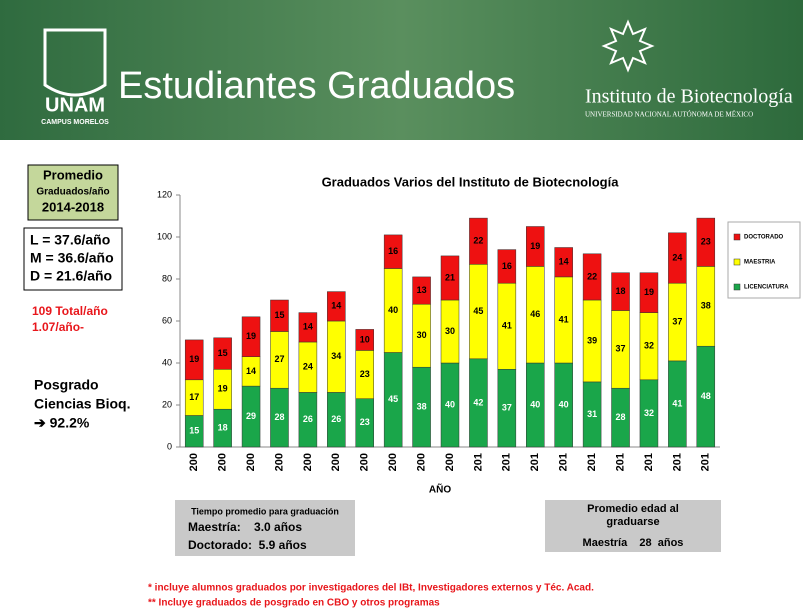 The image size is (803, 613). Describe the element at coordinates (245, 527) in the screenshot. I see `time-line: Maestría: 3.0 años` at that location.